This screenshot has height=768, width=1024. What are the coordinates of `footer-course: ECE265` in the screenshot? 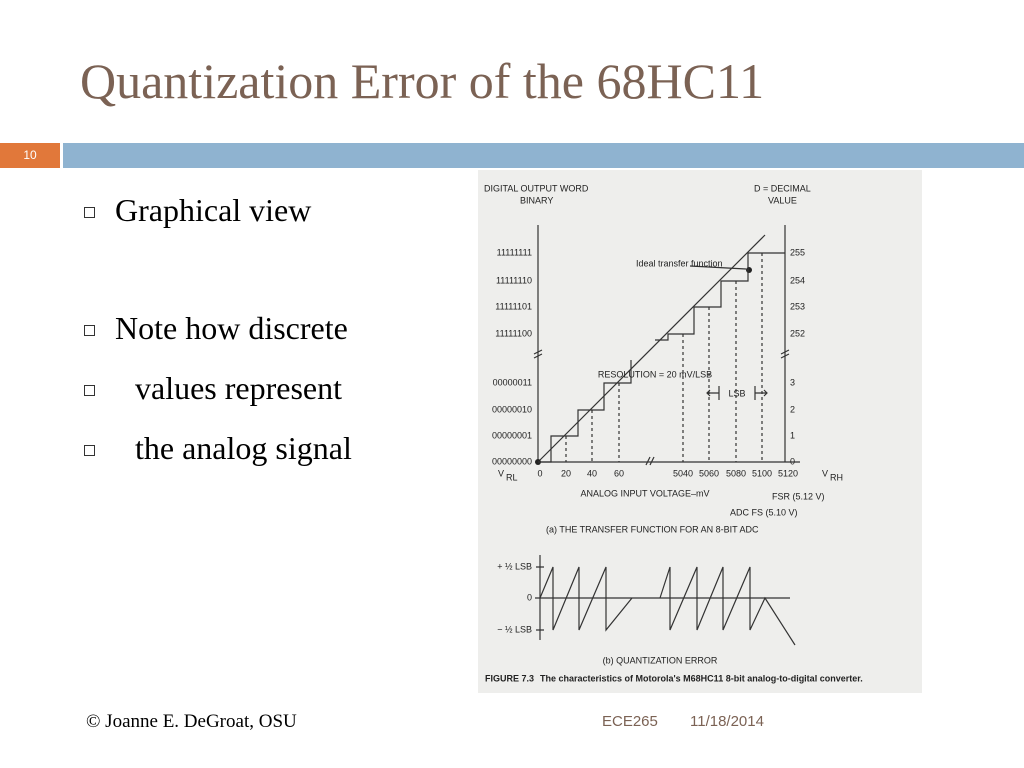 It's located at (630, 721).